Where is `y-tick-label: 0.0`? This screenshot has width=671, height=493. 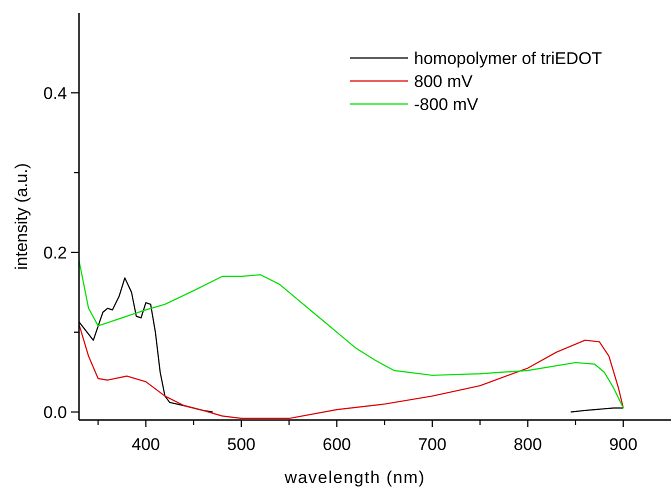
y-tick-label: 0.0 is located at coordinates (55, 412).